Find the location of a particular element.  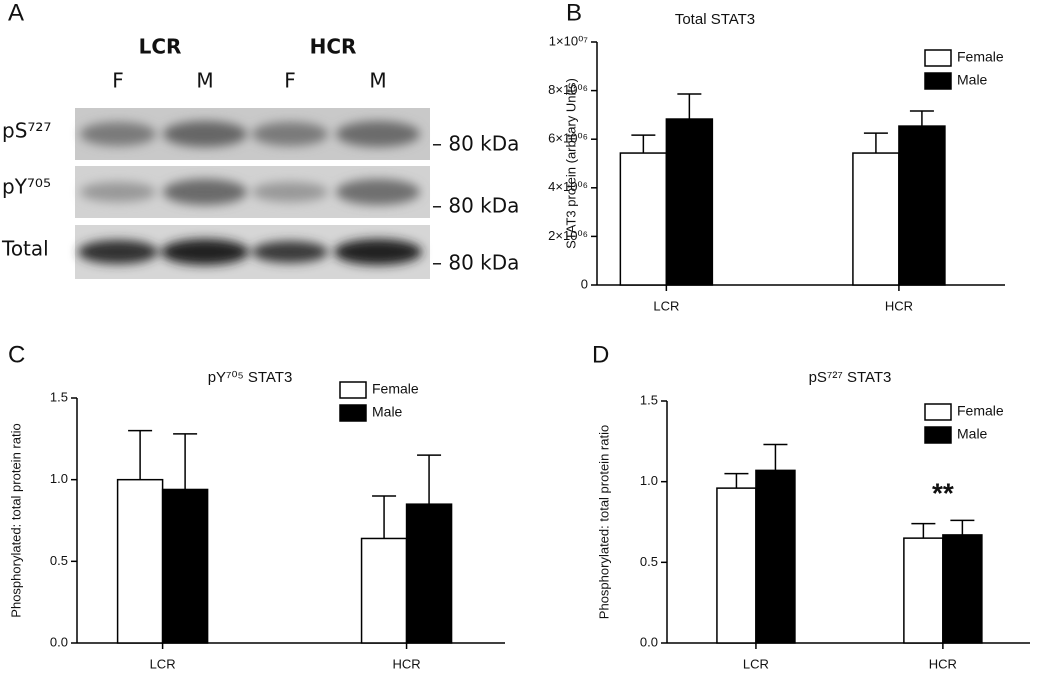

panel-letter: A is located at coordinates (16, 13).